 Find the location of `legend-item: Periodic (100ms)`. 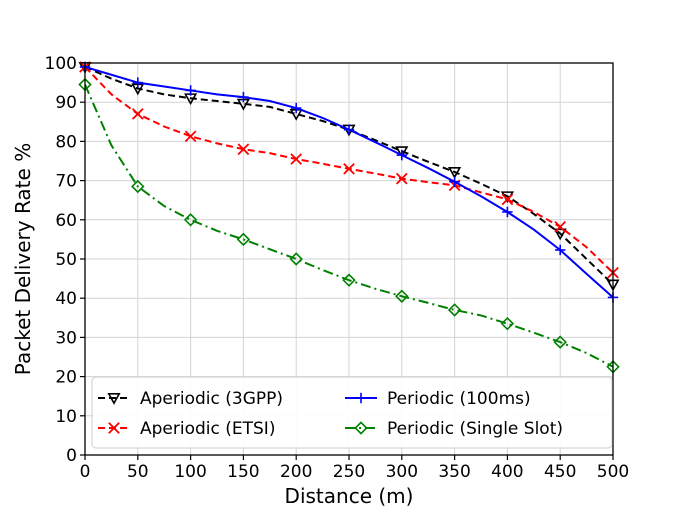

legend-item: Periodic (100ms) is located at coordinates (438, 399).